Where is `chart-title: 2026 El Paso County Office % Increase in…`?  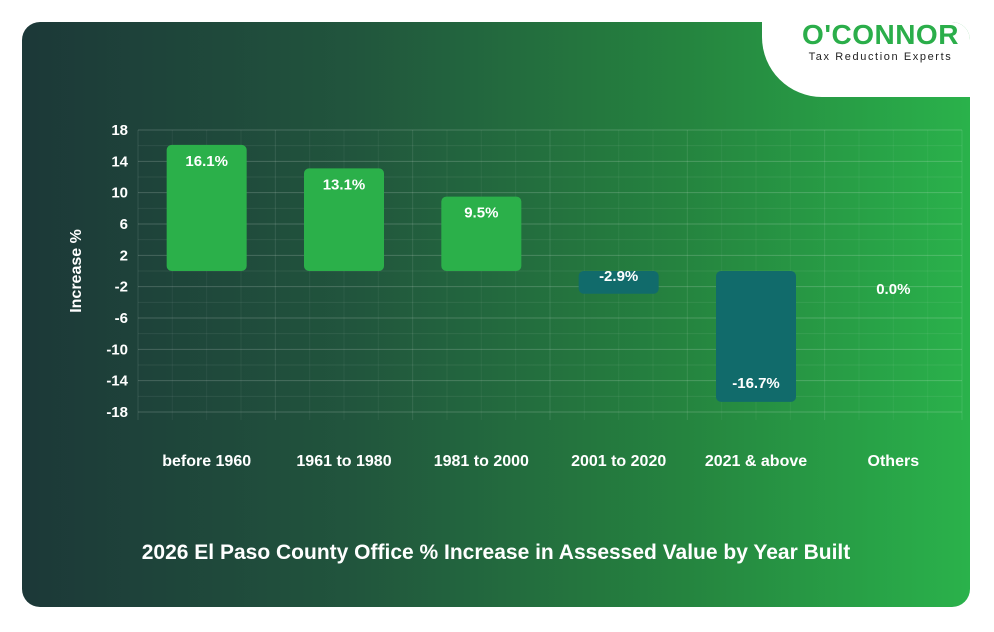
chart-title: 2026 El Paso County Office % Increase in… is located at coordinates (496, 552).